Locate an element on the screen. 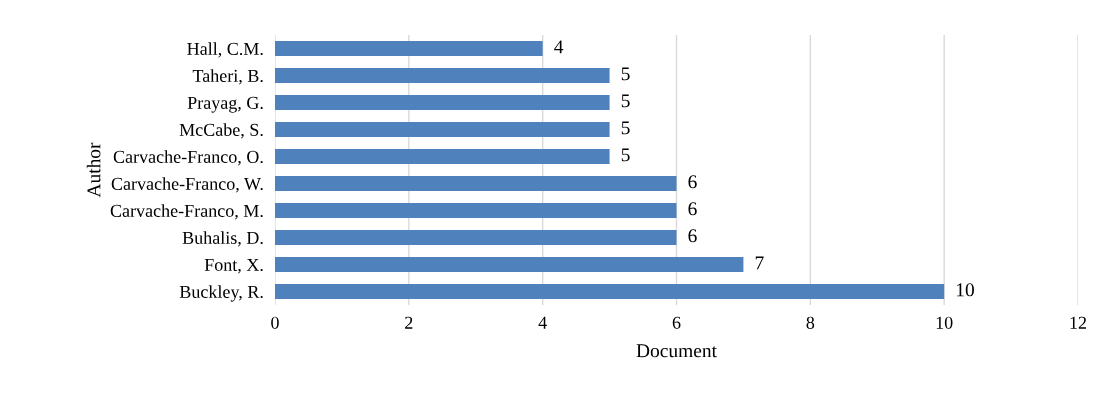 This screenshot has width=1105, height=401. x-tick-label: 2 is located at coordinates (409, 322).